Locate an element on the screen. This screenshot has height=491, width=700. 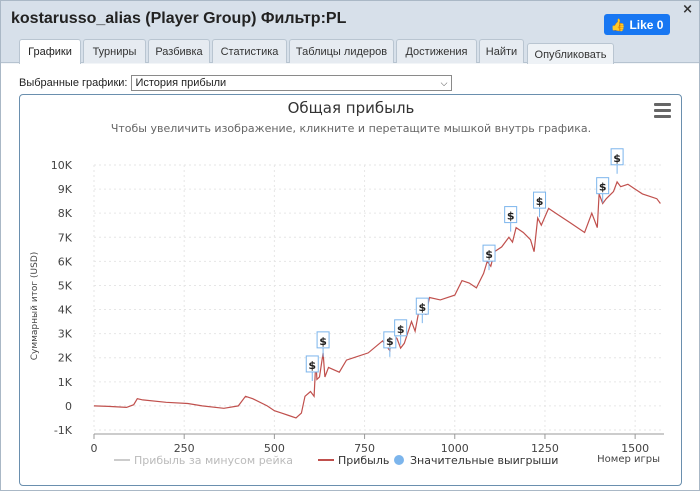
chart-select-value: История прибыли is located at coordinates (181, 83).